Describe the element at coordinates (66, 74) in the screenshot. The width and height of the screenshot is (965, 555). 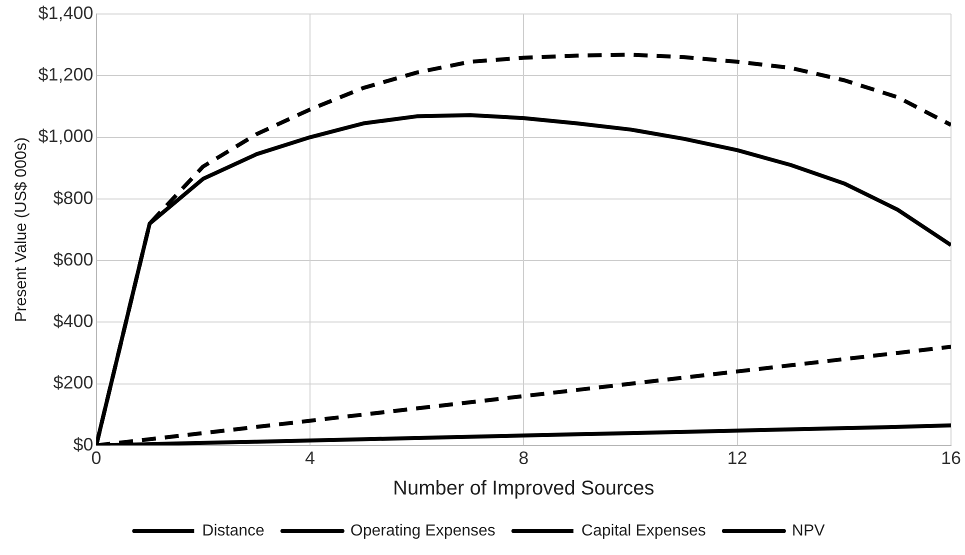
I see `y-tick-label: $1,200` at that location.